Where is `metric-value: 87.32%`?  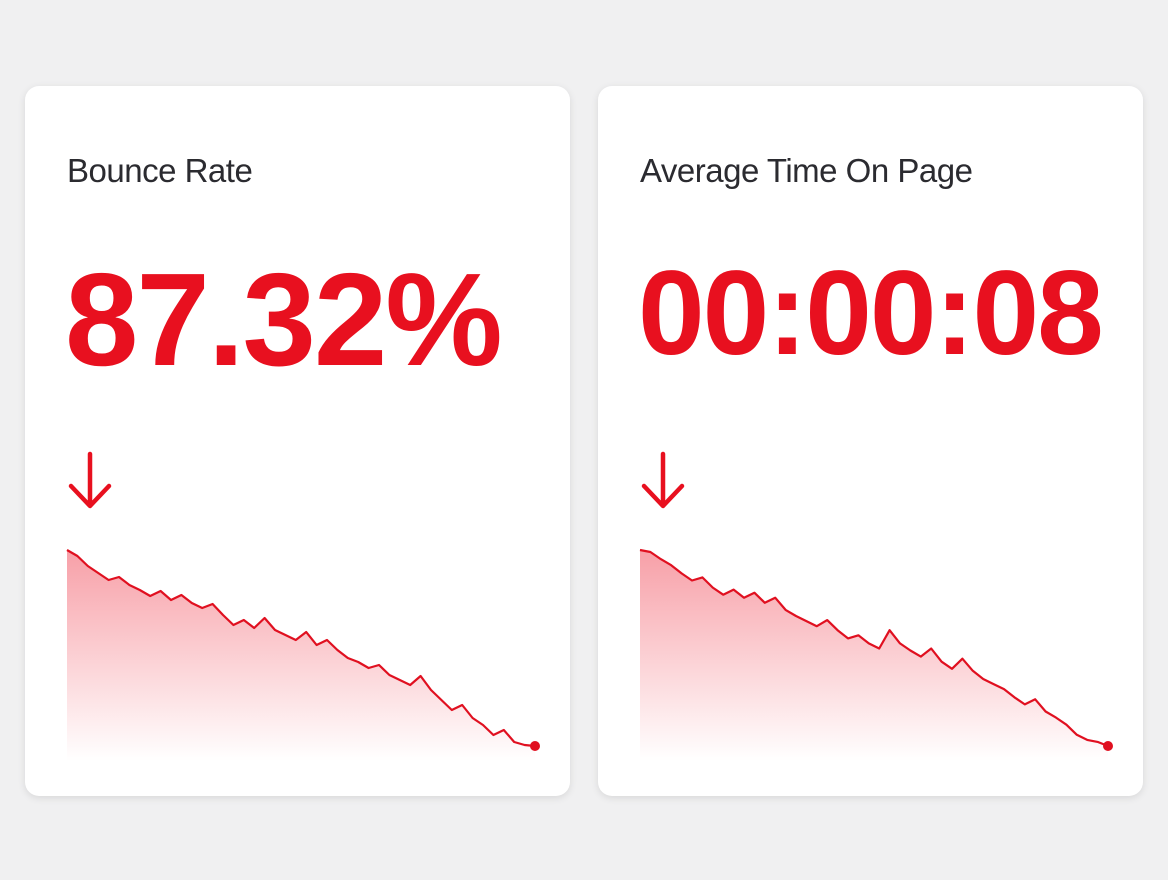 metric-value: 87.32% is located at coordinates (284, 319).